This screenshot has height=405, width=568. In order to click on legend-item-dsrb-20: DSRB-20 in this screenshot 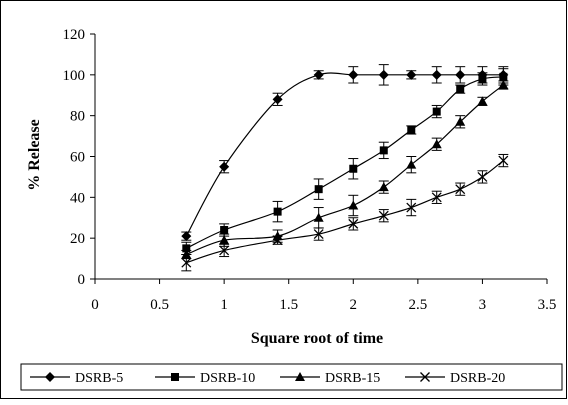, I will do `click(455, 378)`.